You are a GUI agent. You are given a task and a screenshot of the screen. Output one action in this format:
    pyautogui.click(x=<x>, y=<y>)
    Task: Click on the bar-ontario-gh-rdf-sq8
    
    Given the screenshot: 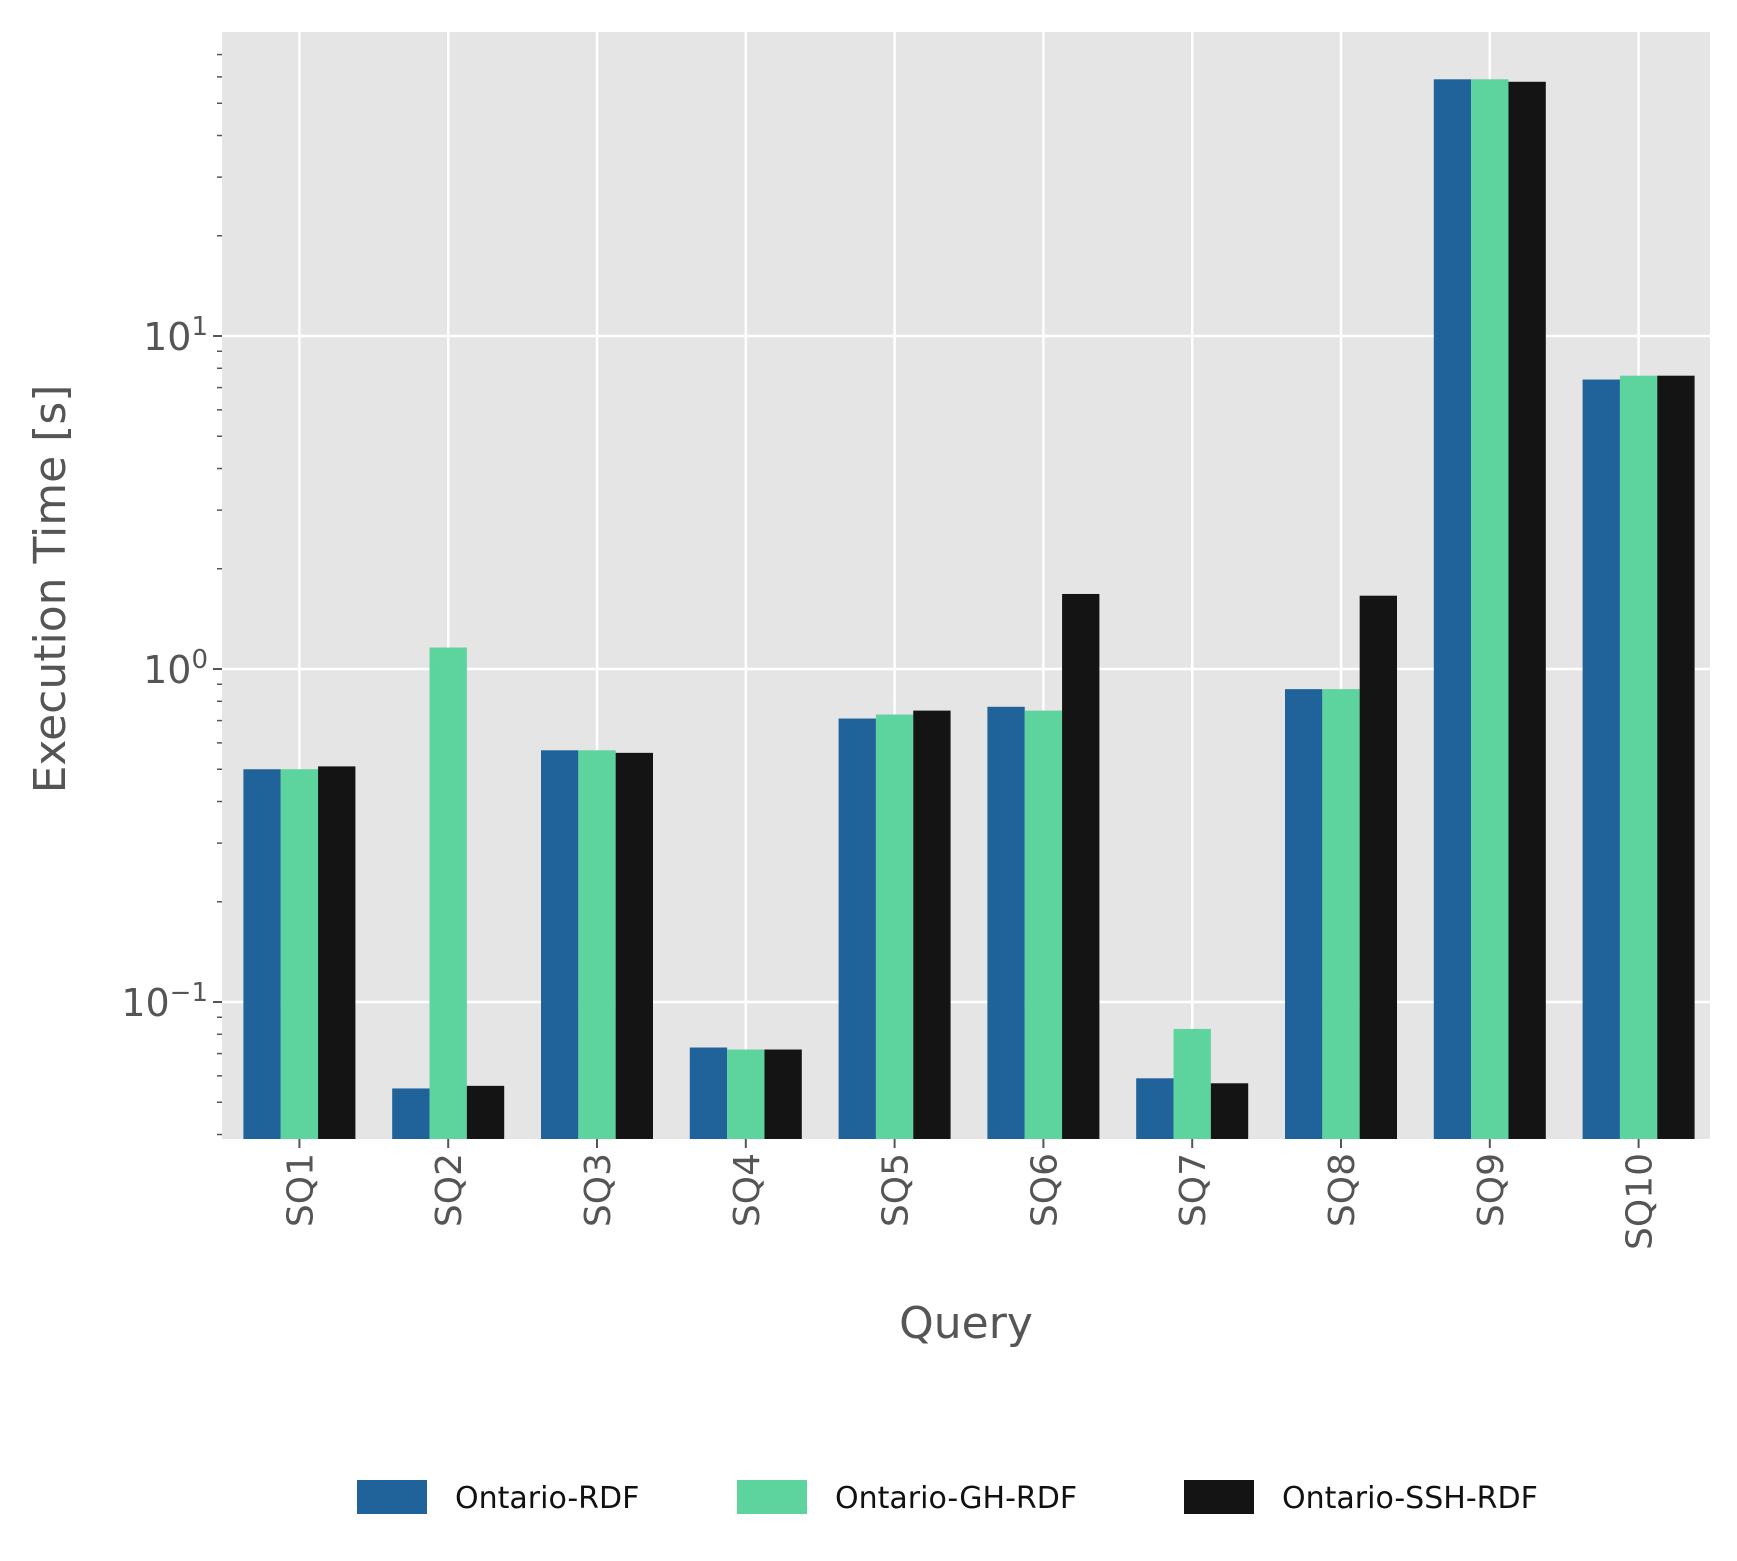 What is the action you would take?
    pyautogui.click(x=1341, y=914)
    